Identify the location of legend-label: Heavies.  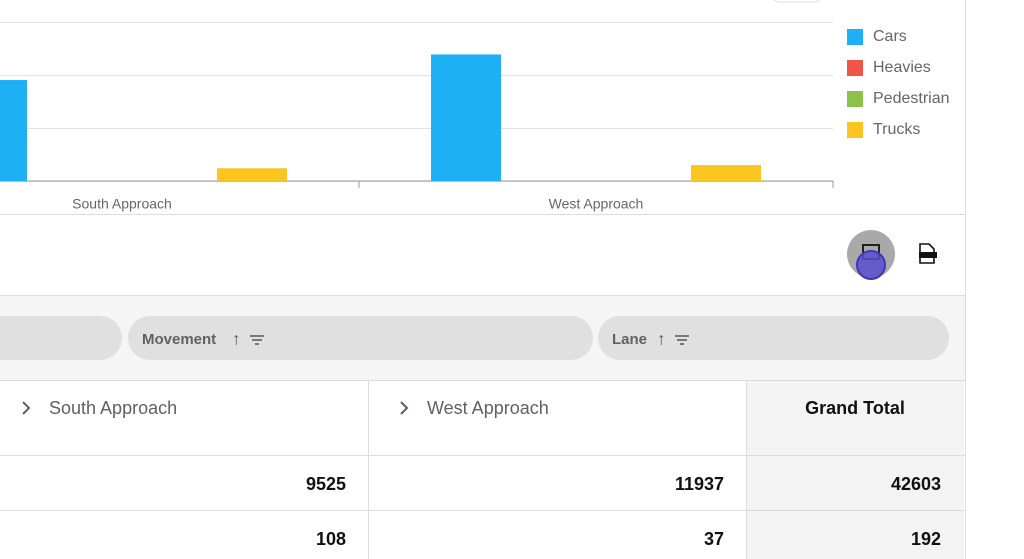
(902, 67).